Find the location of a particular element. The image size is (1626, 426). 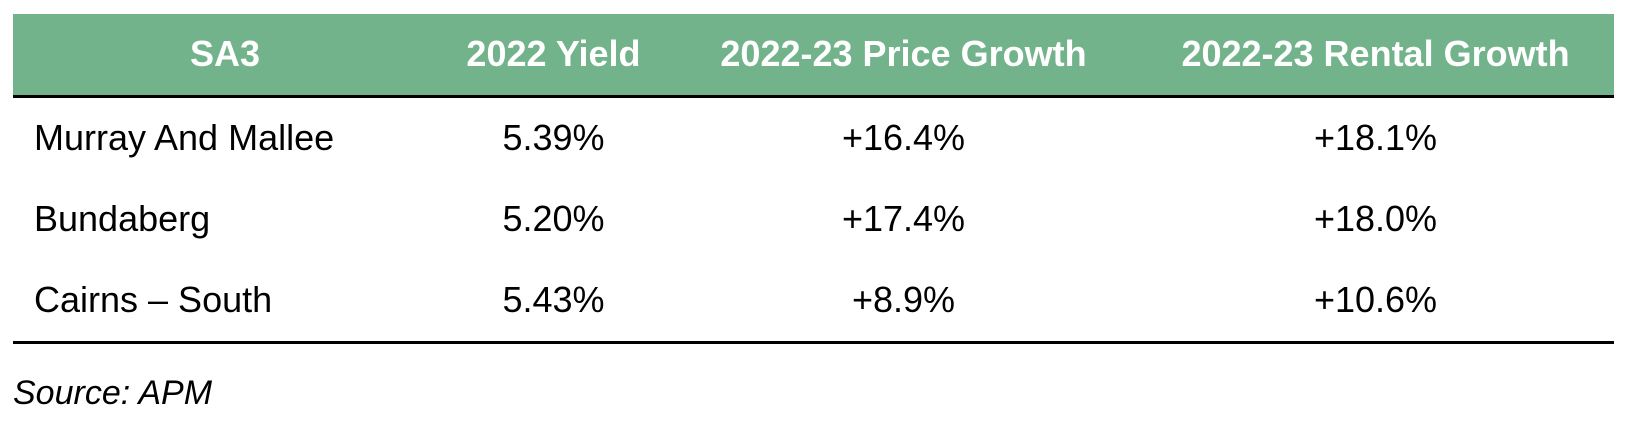

source-note: Source: APM is located at coordinates (113, 393).